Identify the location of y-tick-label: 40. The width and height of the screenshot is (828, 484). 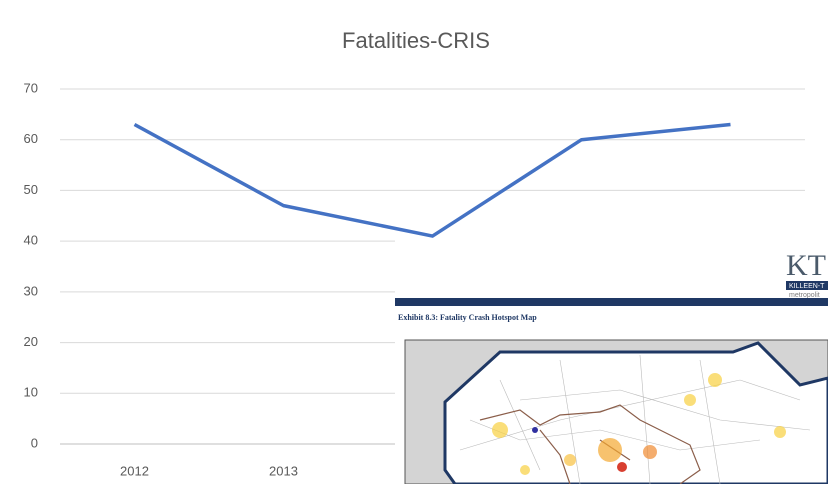
(31, 240).